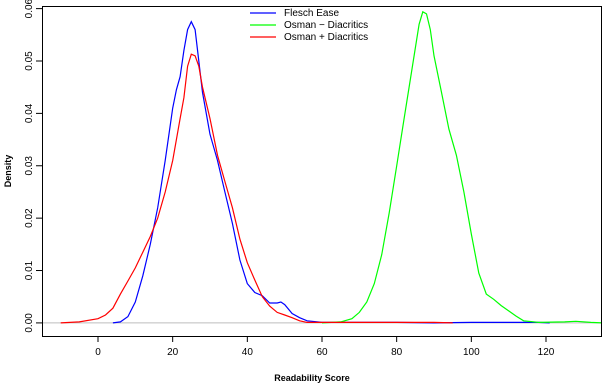 This screenshot has width=602, height=385. I want to click on y-tick-label: 0.00, so click(29, 323).